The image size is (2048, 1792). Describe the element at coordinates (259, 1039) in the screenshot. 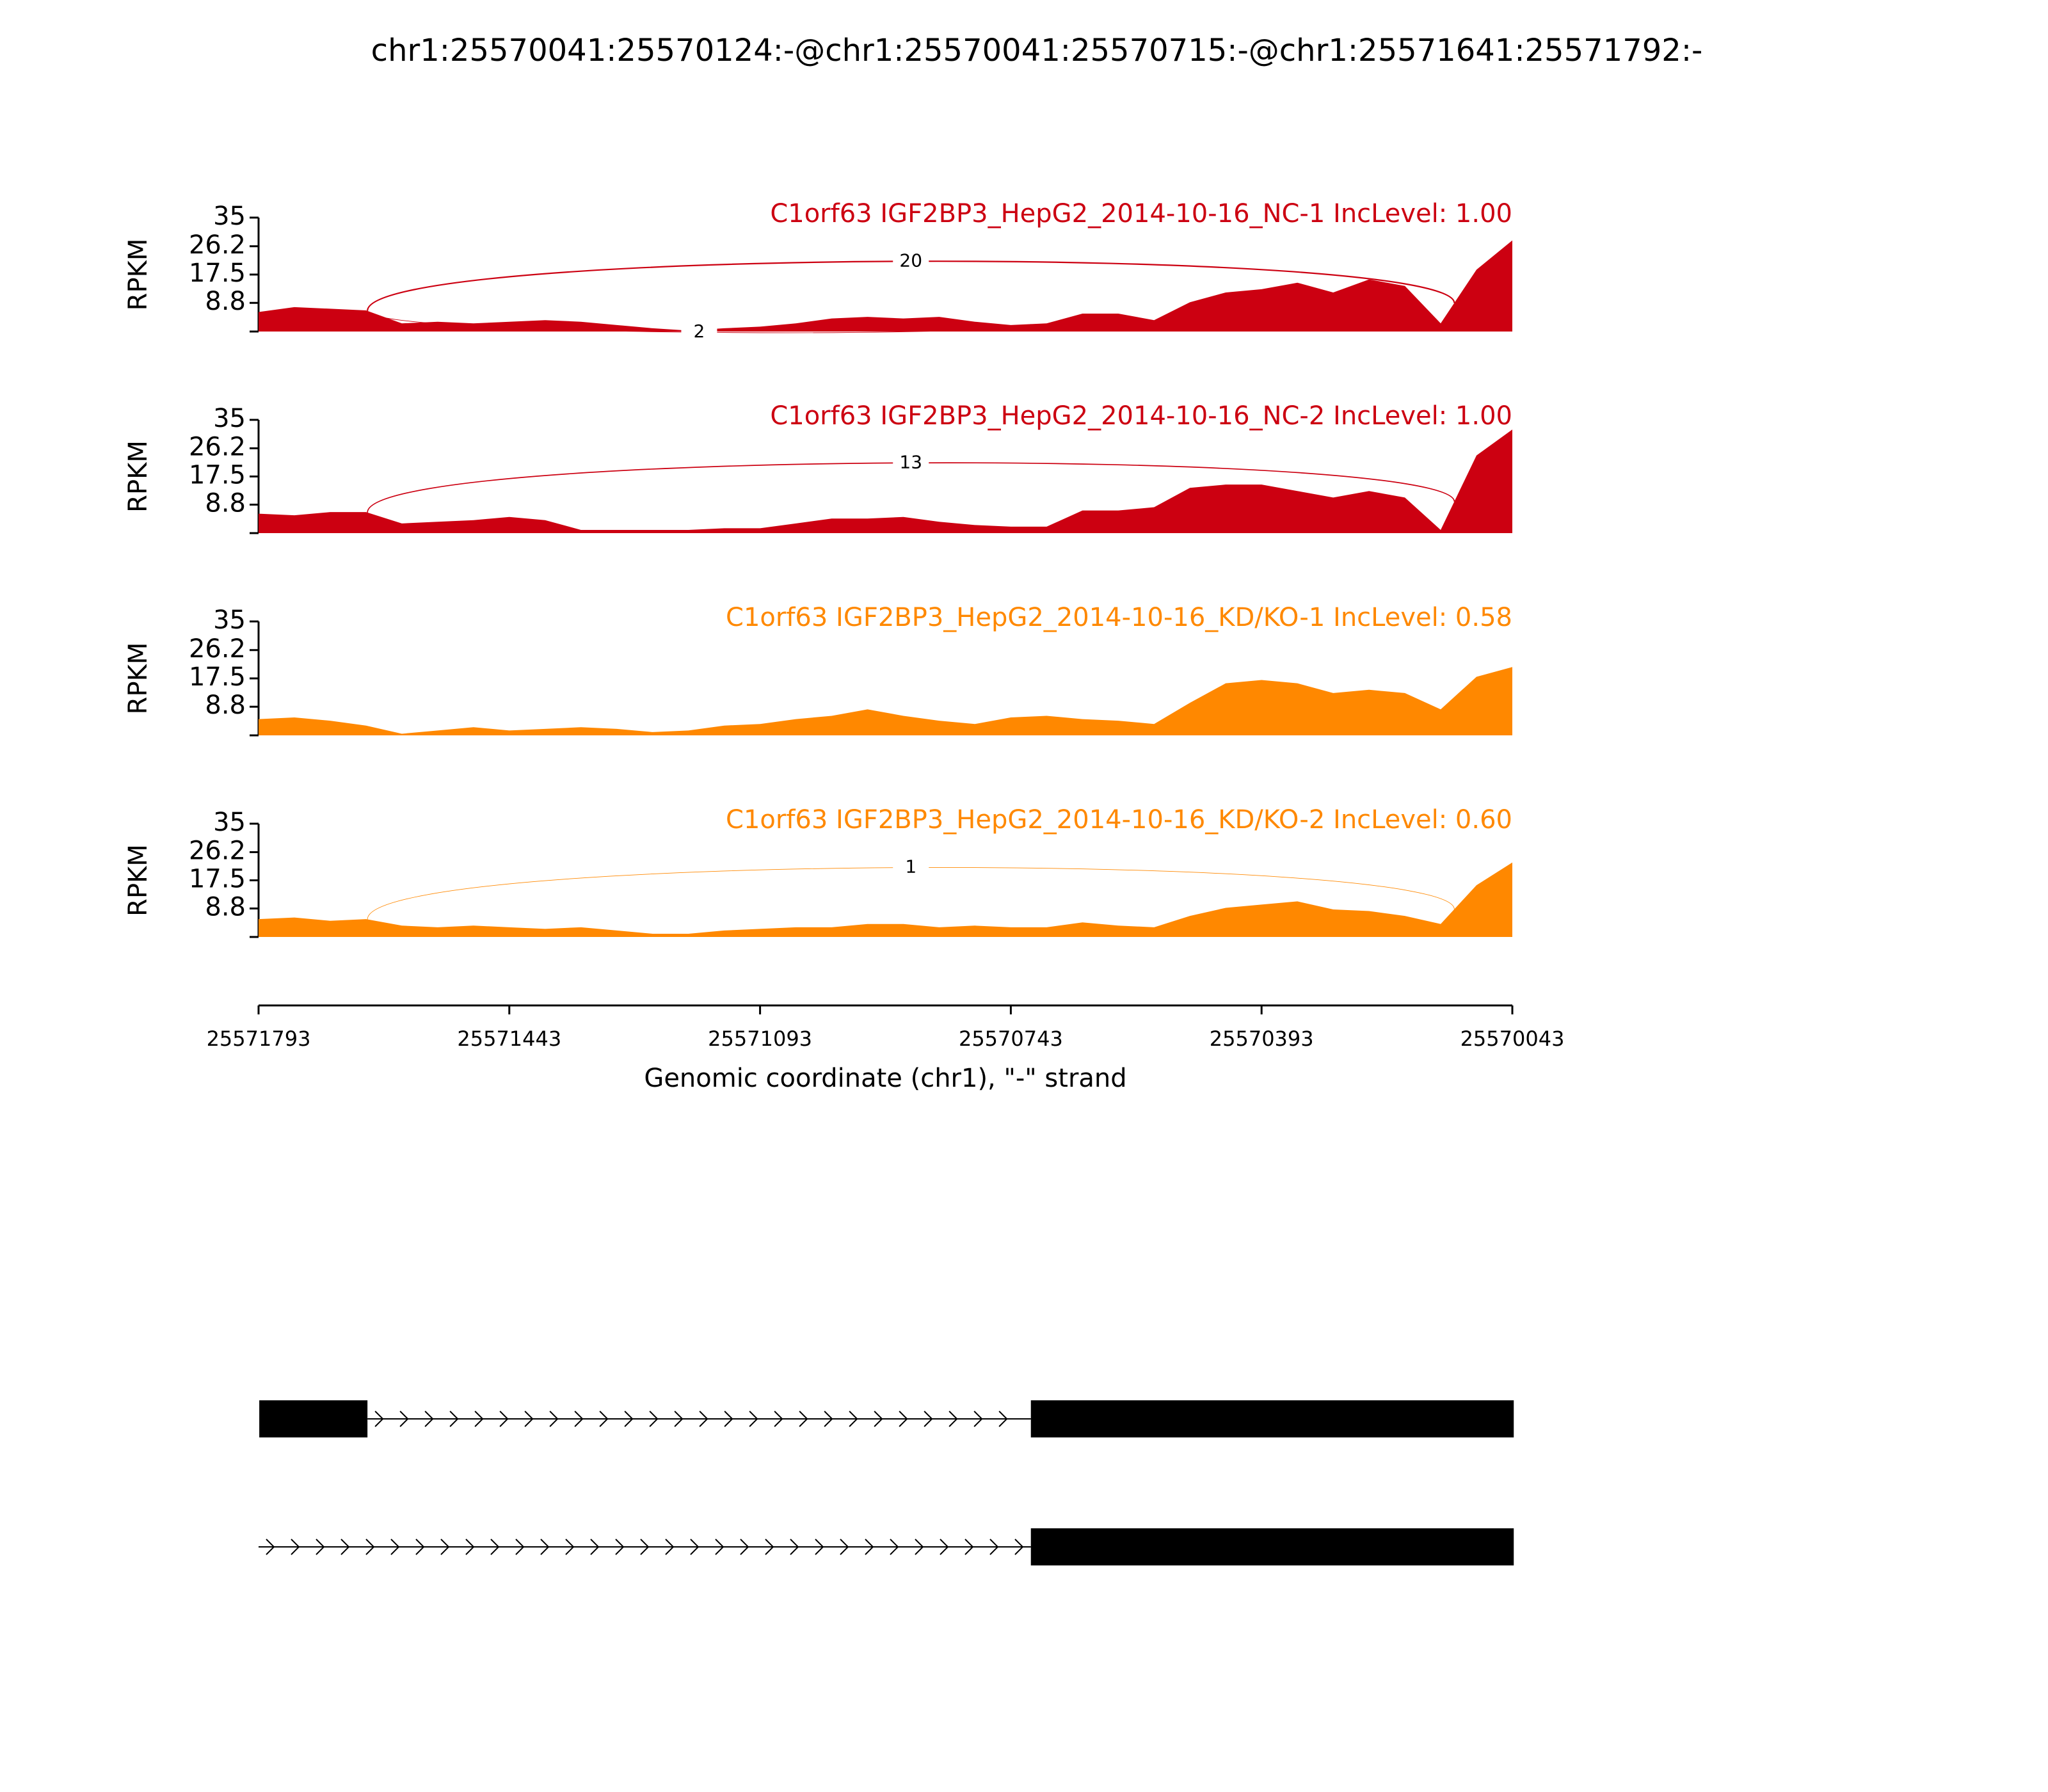

I see `x-tick-label: 25571793` at that location.